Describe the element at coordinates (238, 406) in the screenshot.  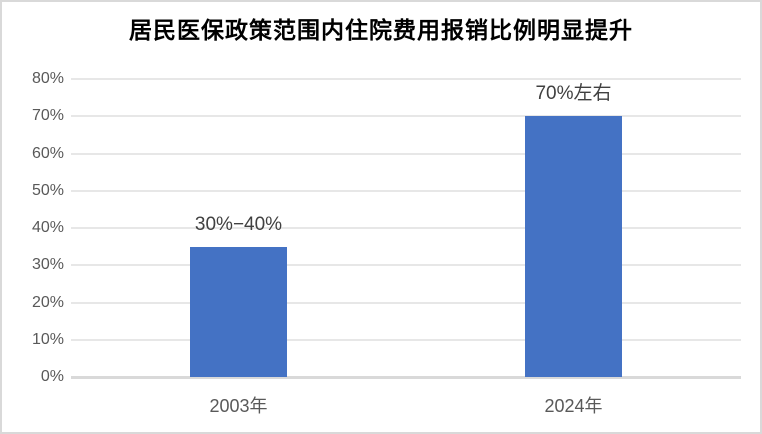
I see `x-category-label: 2003年` at that location.